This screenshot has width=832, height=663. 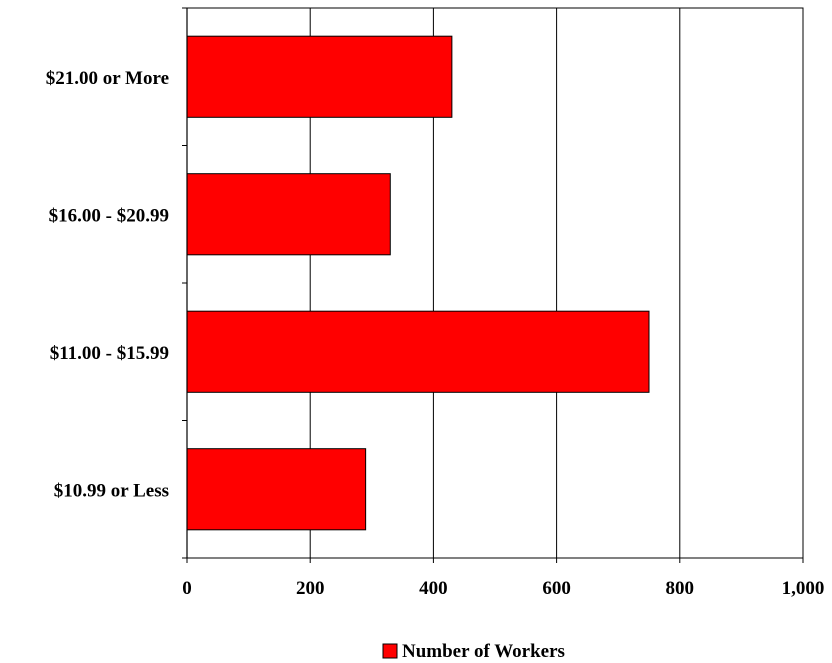 What do you see at coordinates (187, 588) in the screenshot?
I see `x-tick-label: 0` at bounding box center [187, 588].